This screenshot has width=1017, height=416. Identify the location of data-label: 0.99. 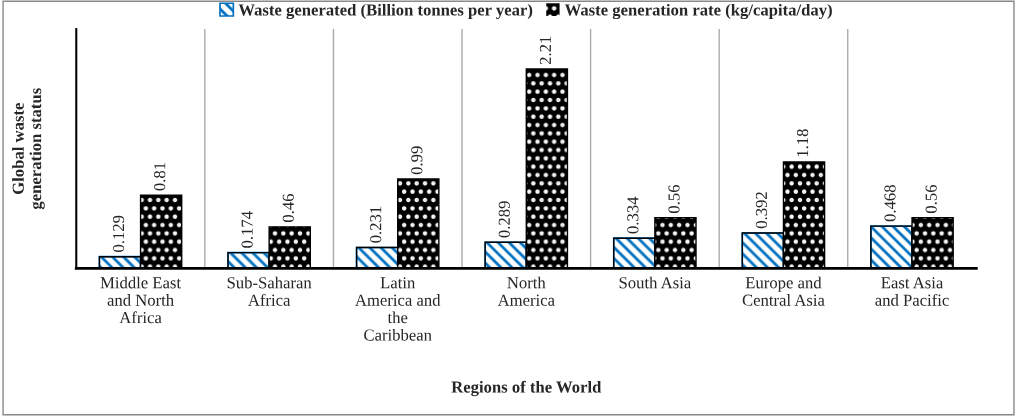
(417, 160).